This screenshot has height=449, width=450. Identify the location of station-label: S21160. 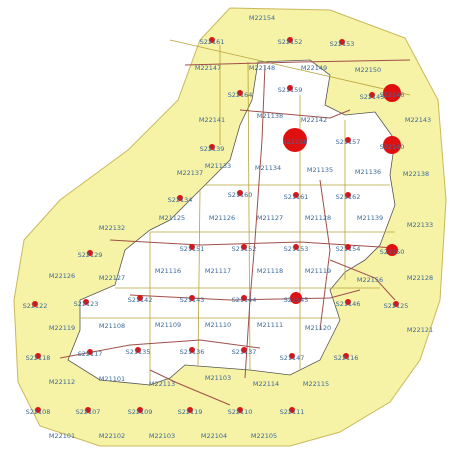
(240, 195).